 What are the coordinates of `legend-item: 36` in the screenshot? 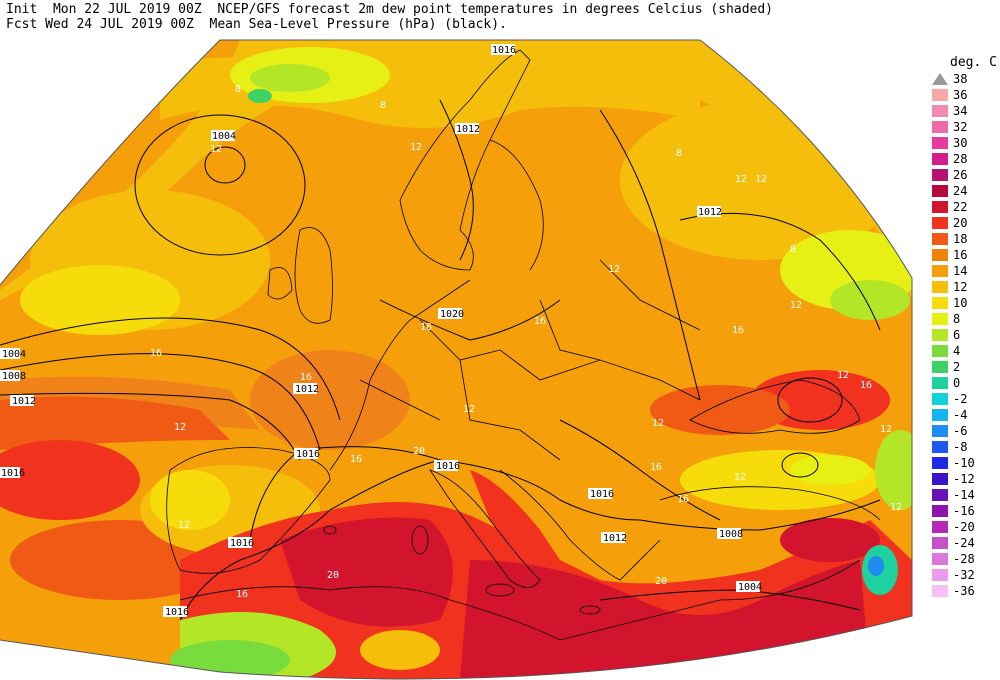 It's located at (963, 95).